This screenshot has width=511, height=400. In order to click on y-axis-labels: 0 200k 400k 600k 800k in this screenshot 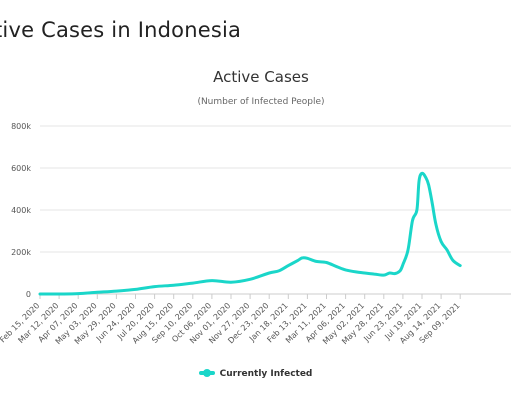, I will do `click(21, 210)`.